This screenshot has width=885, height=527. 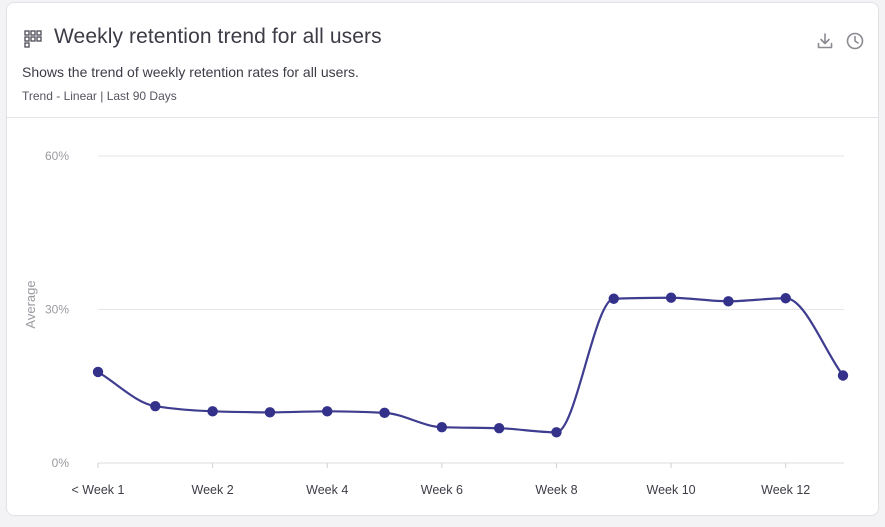 I want to click on grid-icon, so click(x=33, y=39).